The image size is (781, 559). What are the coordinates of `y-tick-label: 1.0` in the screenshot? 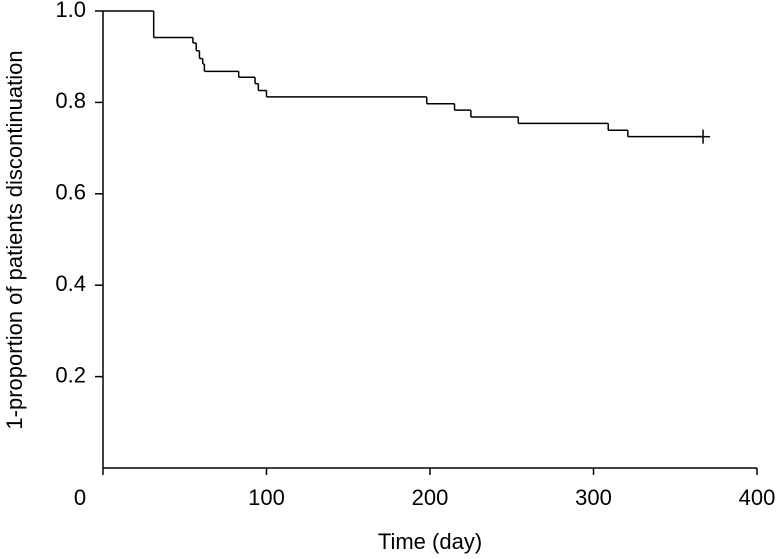 It's located at (70, 11).